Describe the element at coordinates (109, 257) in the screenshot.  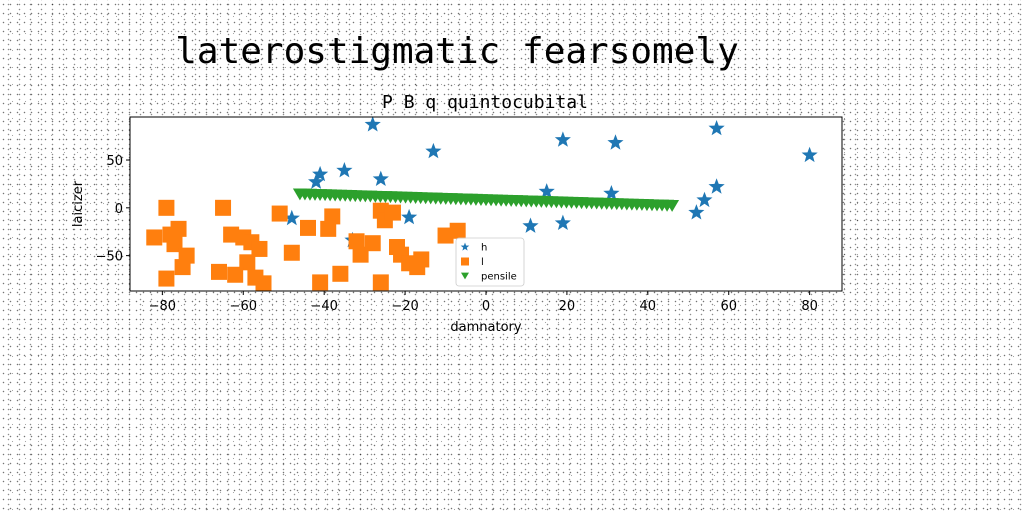
I see `y-tick-label: −50` at that location.